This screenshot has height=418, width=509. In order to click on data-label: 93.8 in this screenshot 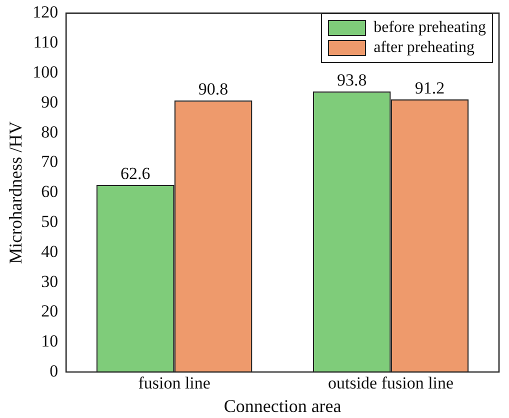, I will do `click(351, 80)`.